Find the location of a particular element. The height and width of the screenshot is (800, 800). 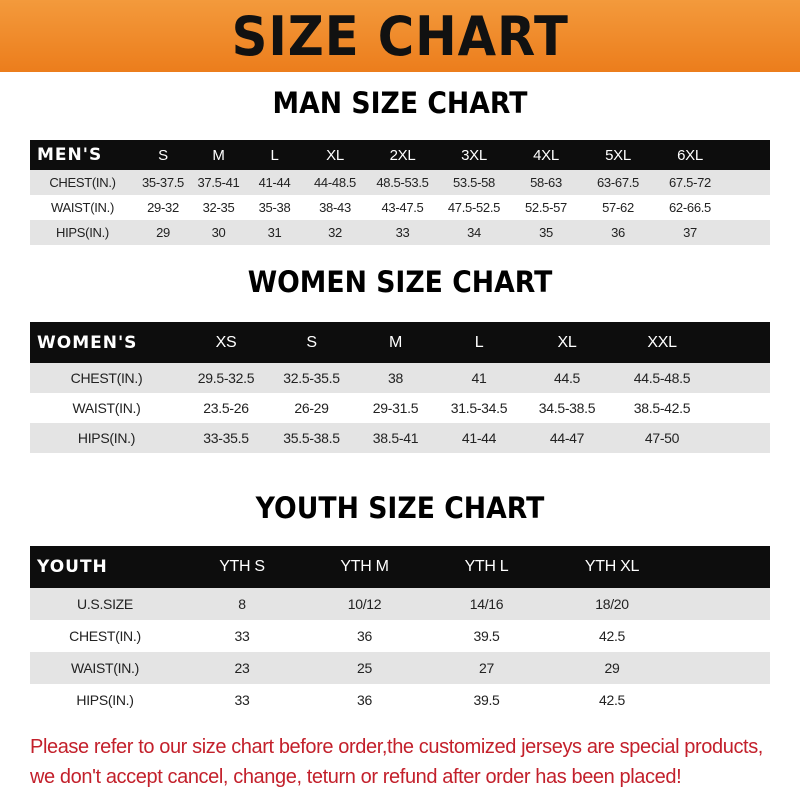

header-size: 5XL is located at coordinates (618, 155).